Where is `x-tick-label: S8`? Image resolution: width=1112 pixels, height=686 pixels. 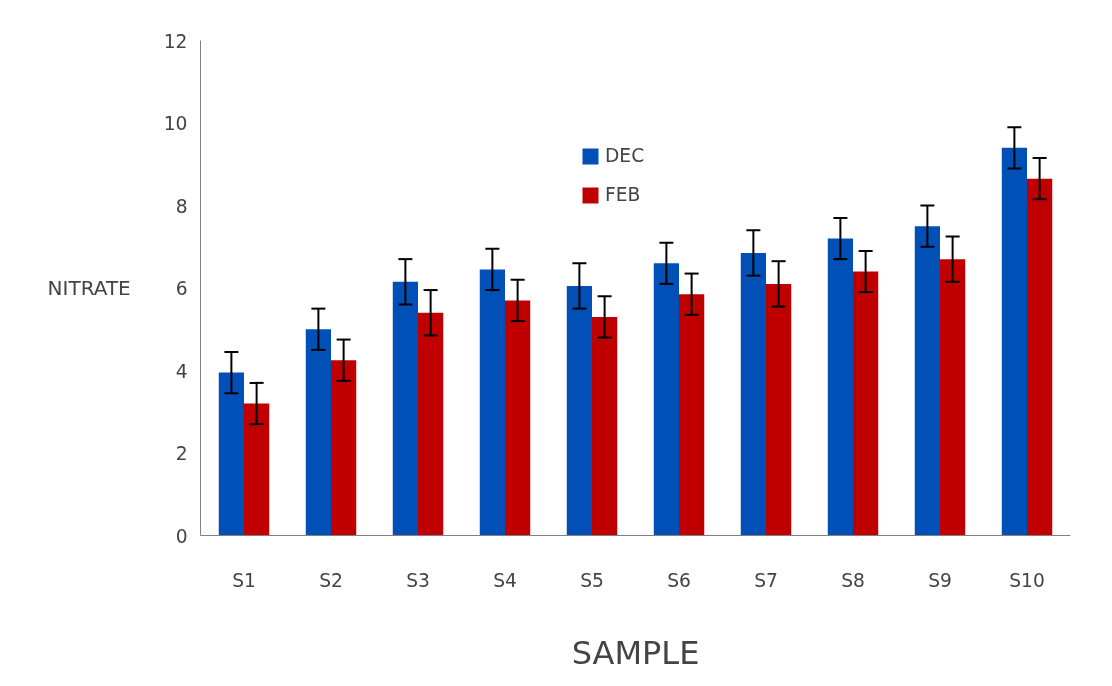 x-tick-label: S8 is located at coordinates (853, 580).